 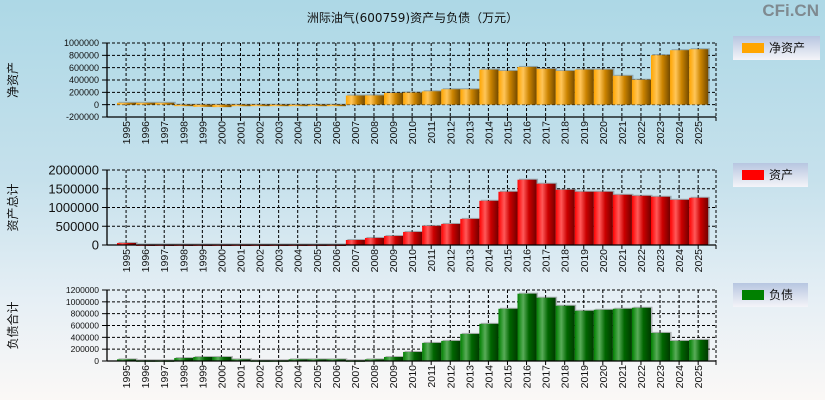 What do you see at coordinates (604, 377) in the screenshot?
I see `x-tick-label: 2020` at bounding box center [604, 377].